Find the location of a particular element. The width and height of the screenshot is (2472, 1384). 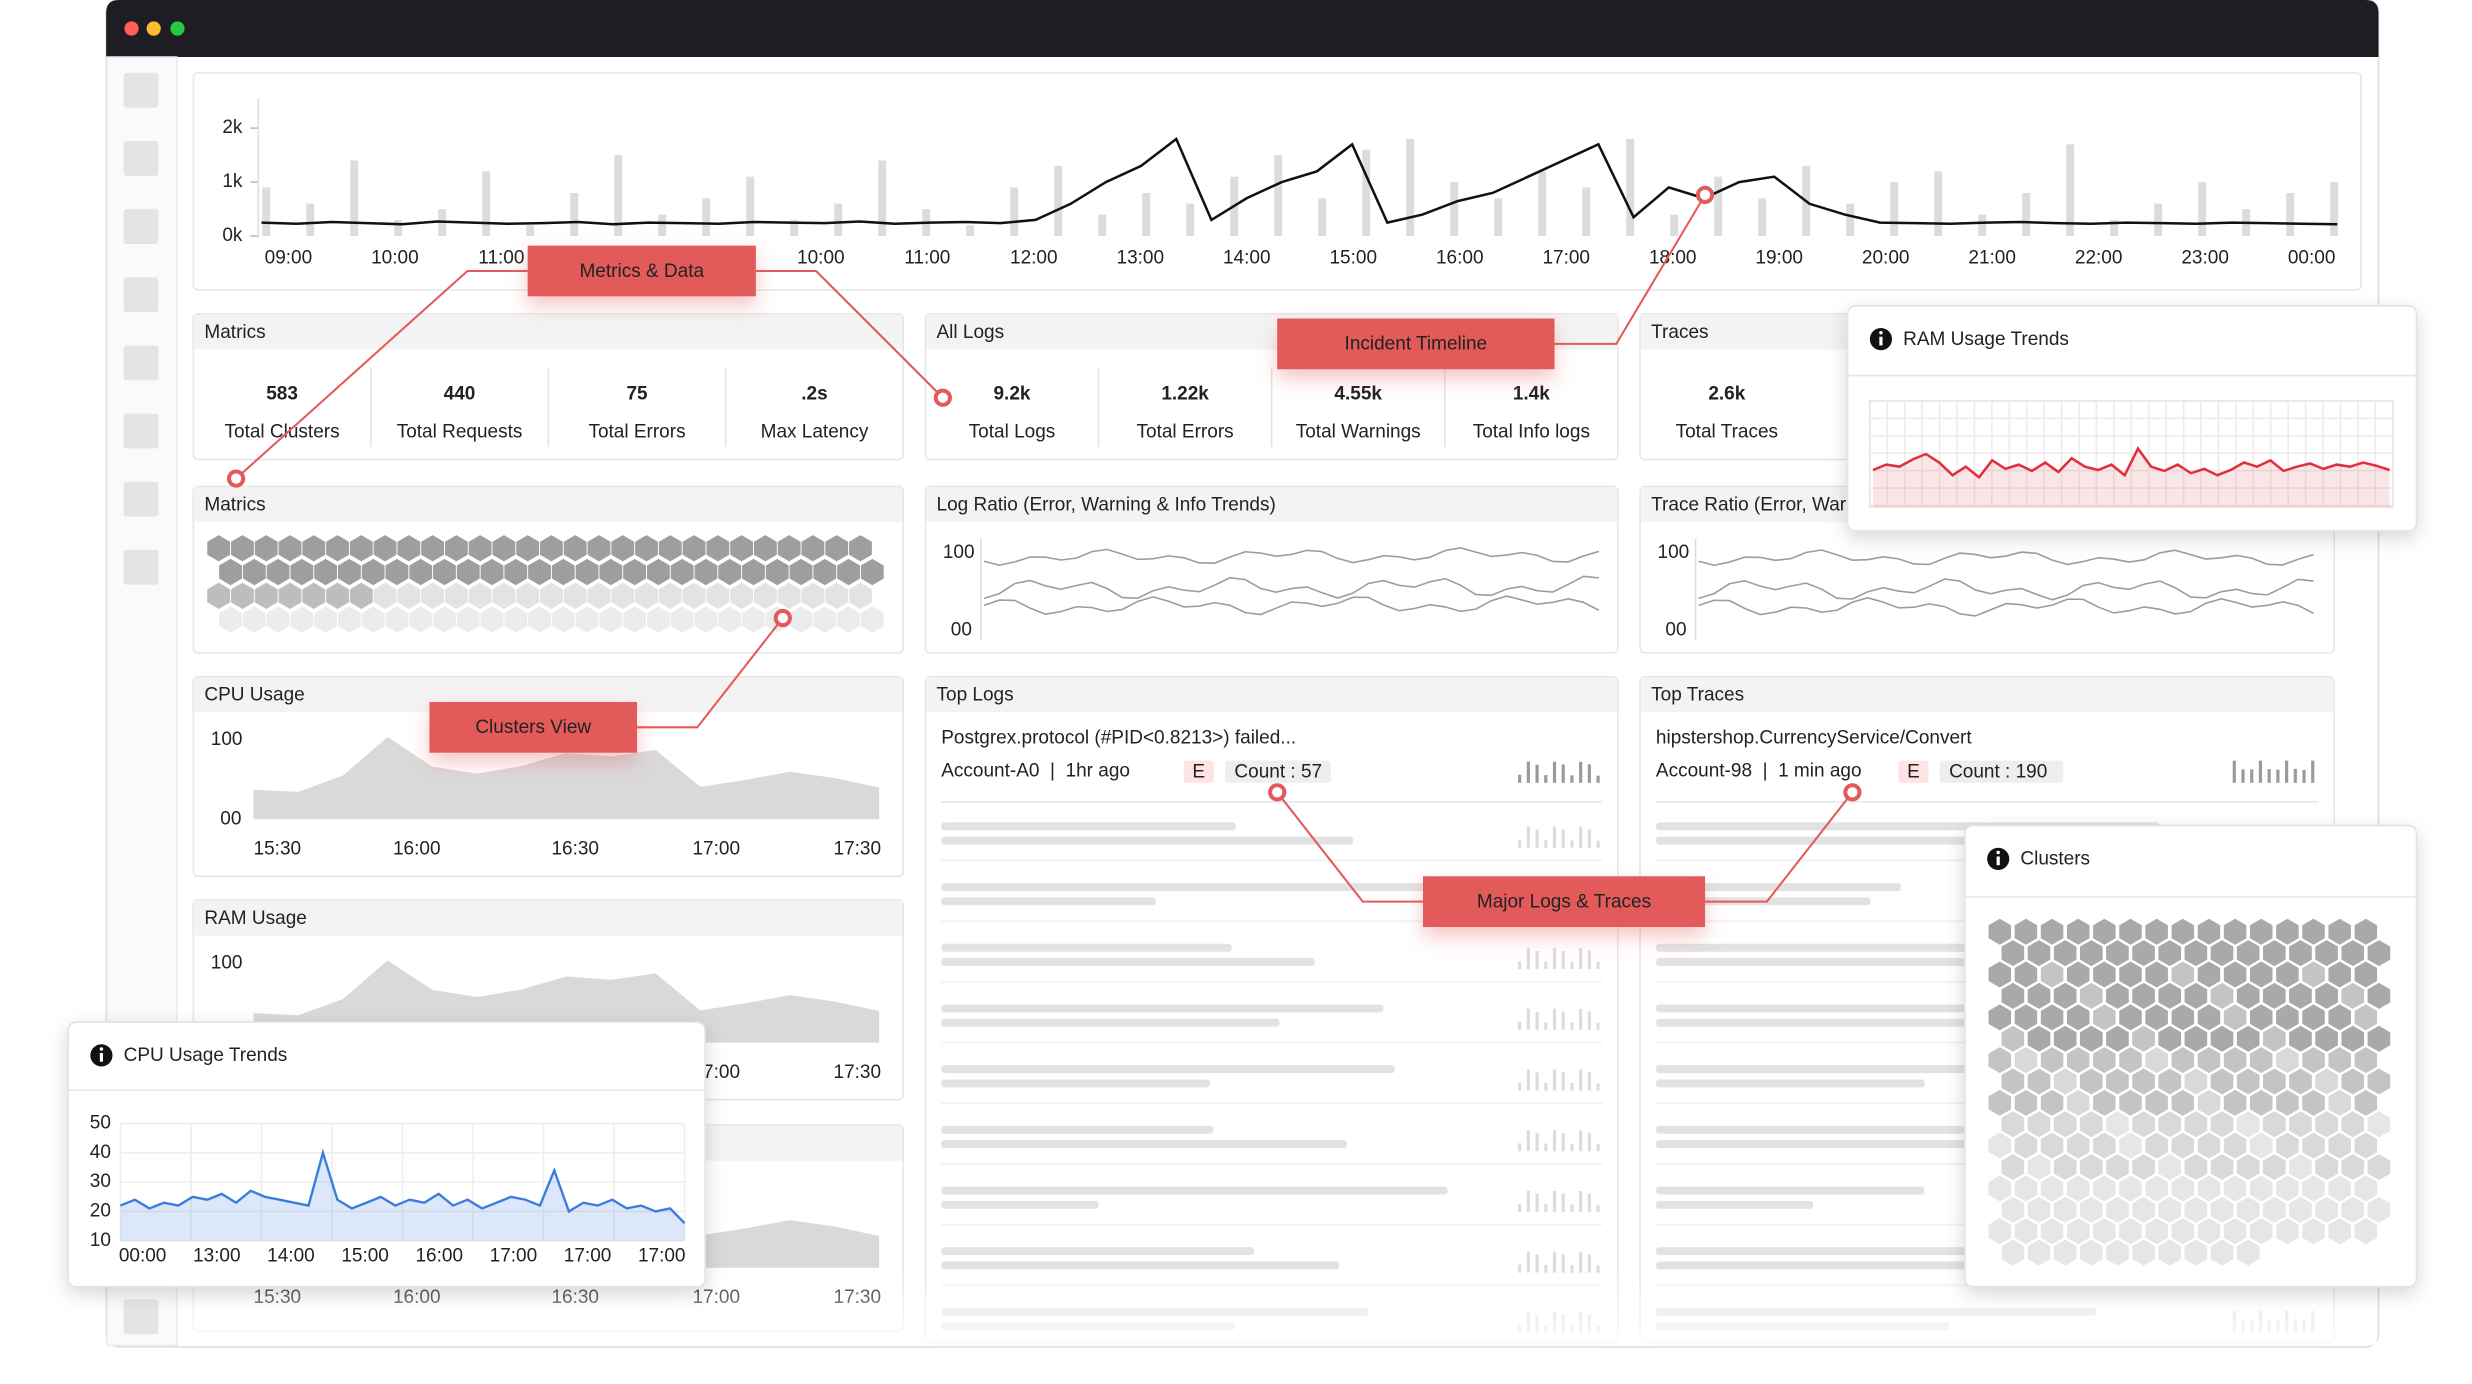

level-label: E is located at coordinates (1913, 772).